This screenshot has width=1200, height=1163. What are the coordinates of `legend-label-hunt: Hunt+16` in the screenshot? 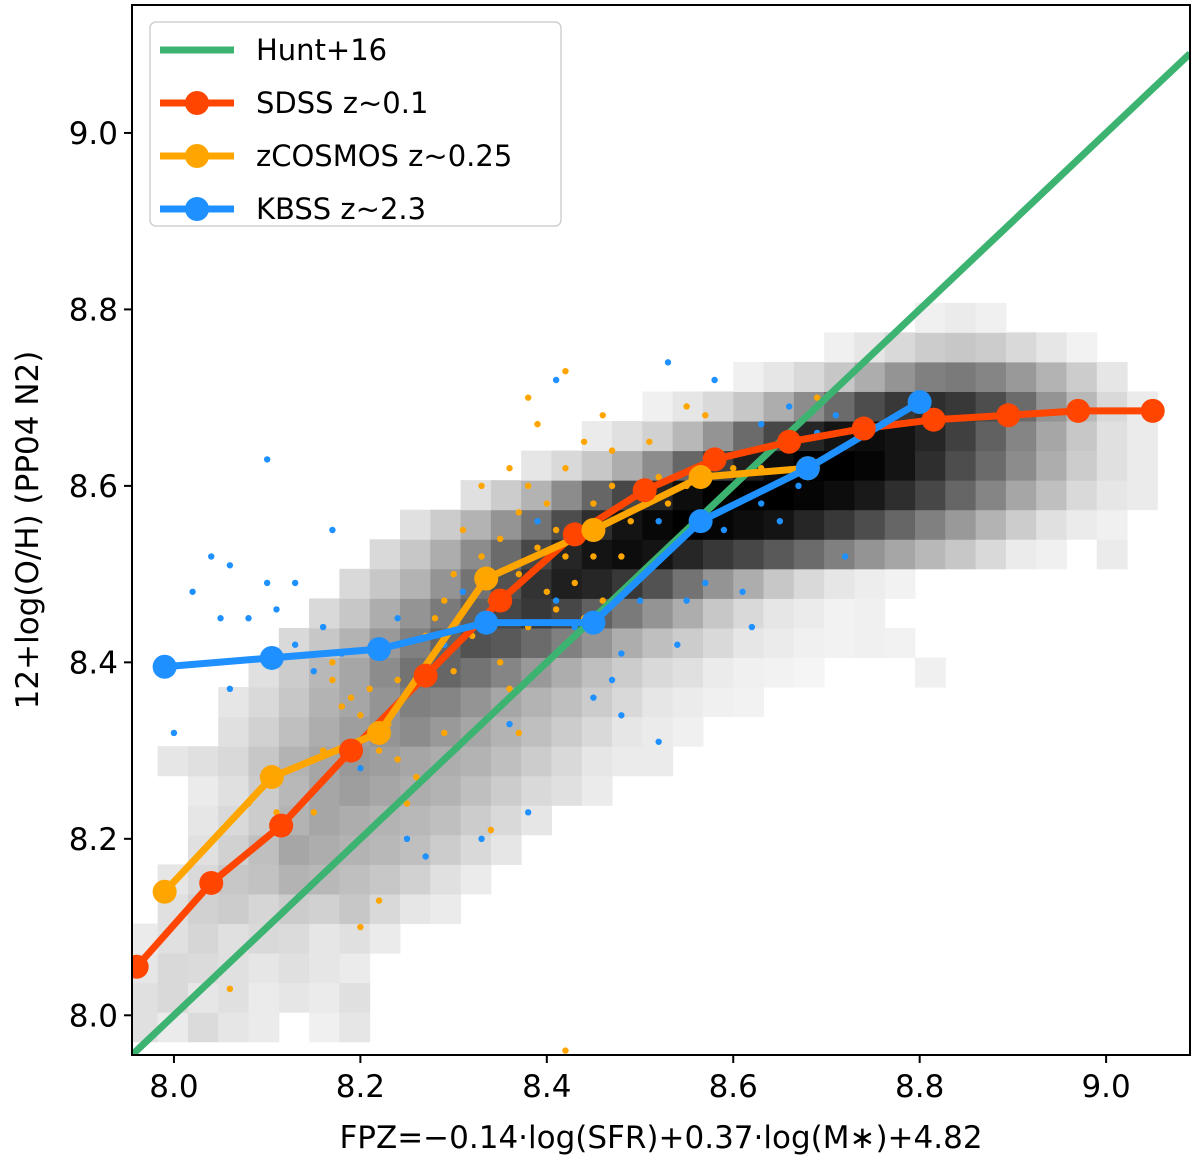 It's located at (321, 50).